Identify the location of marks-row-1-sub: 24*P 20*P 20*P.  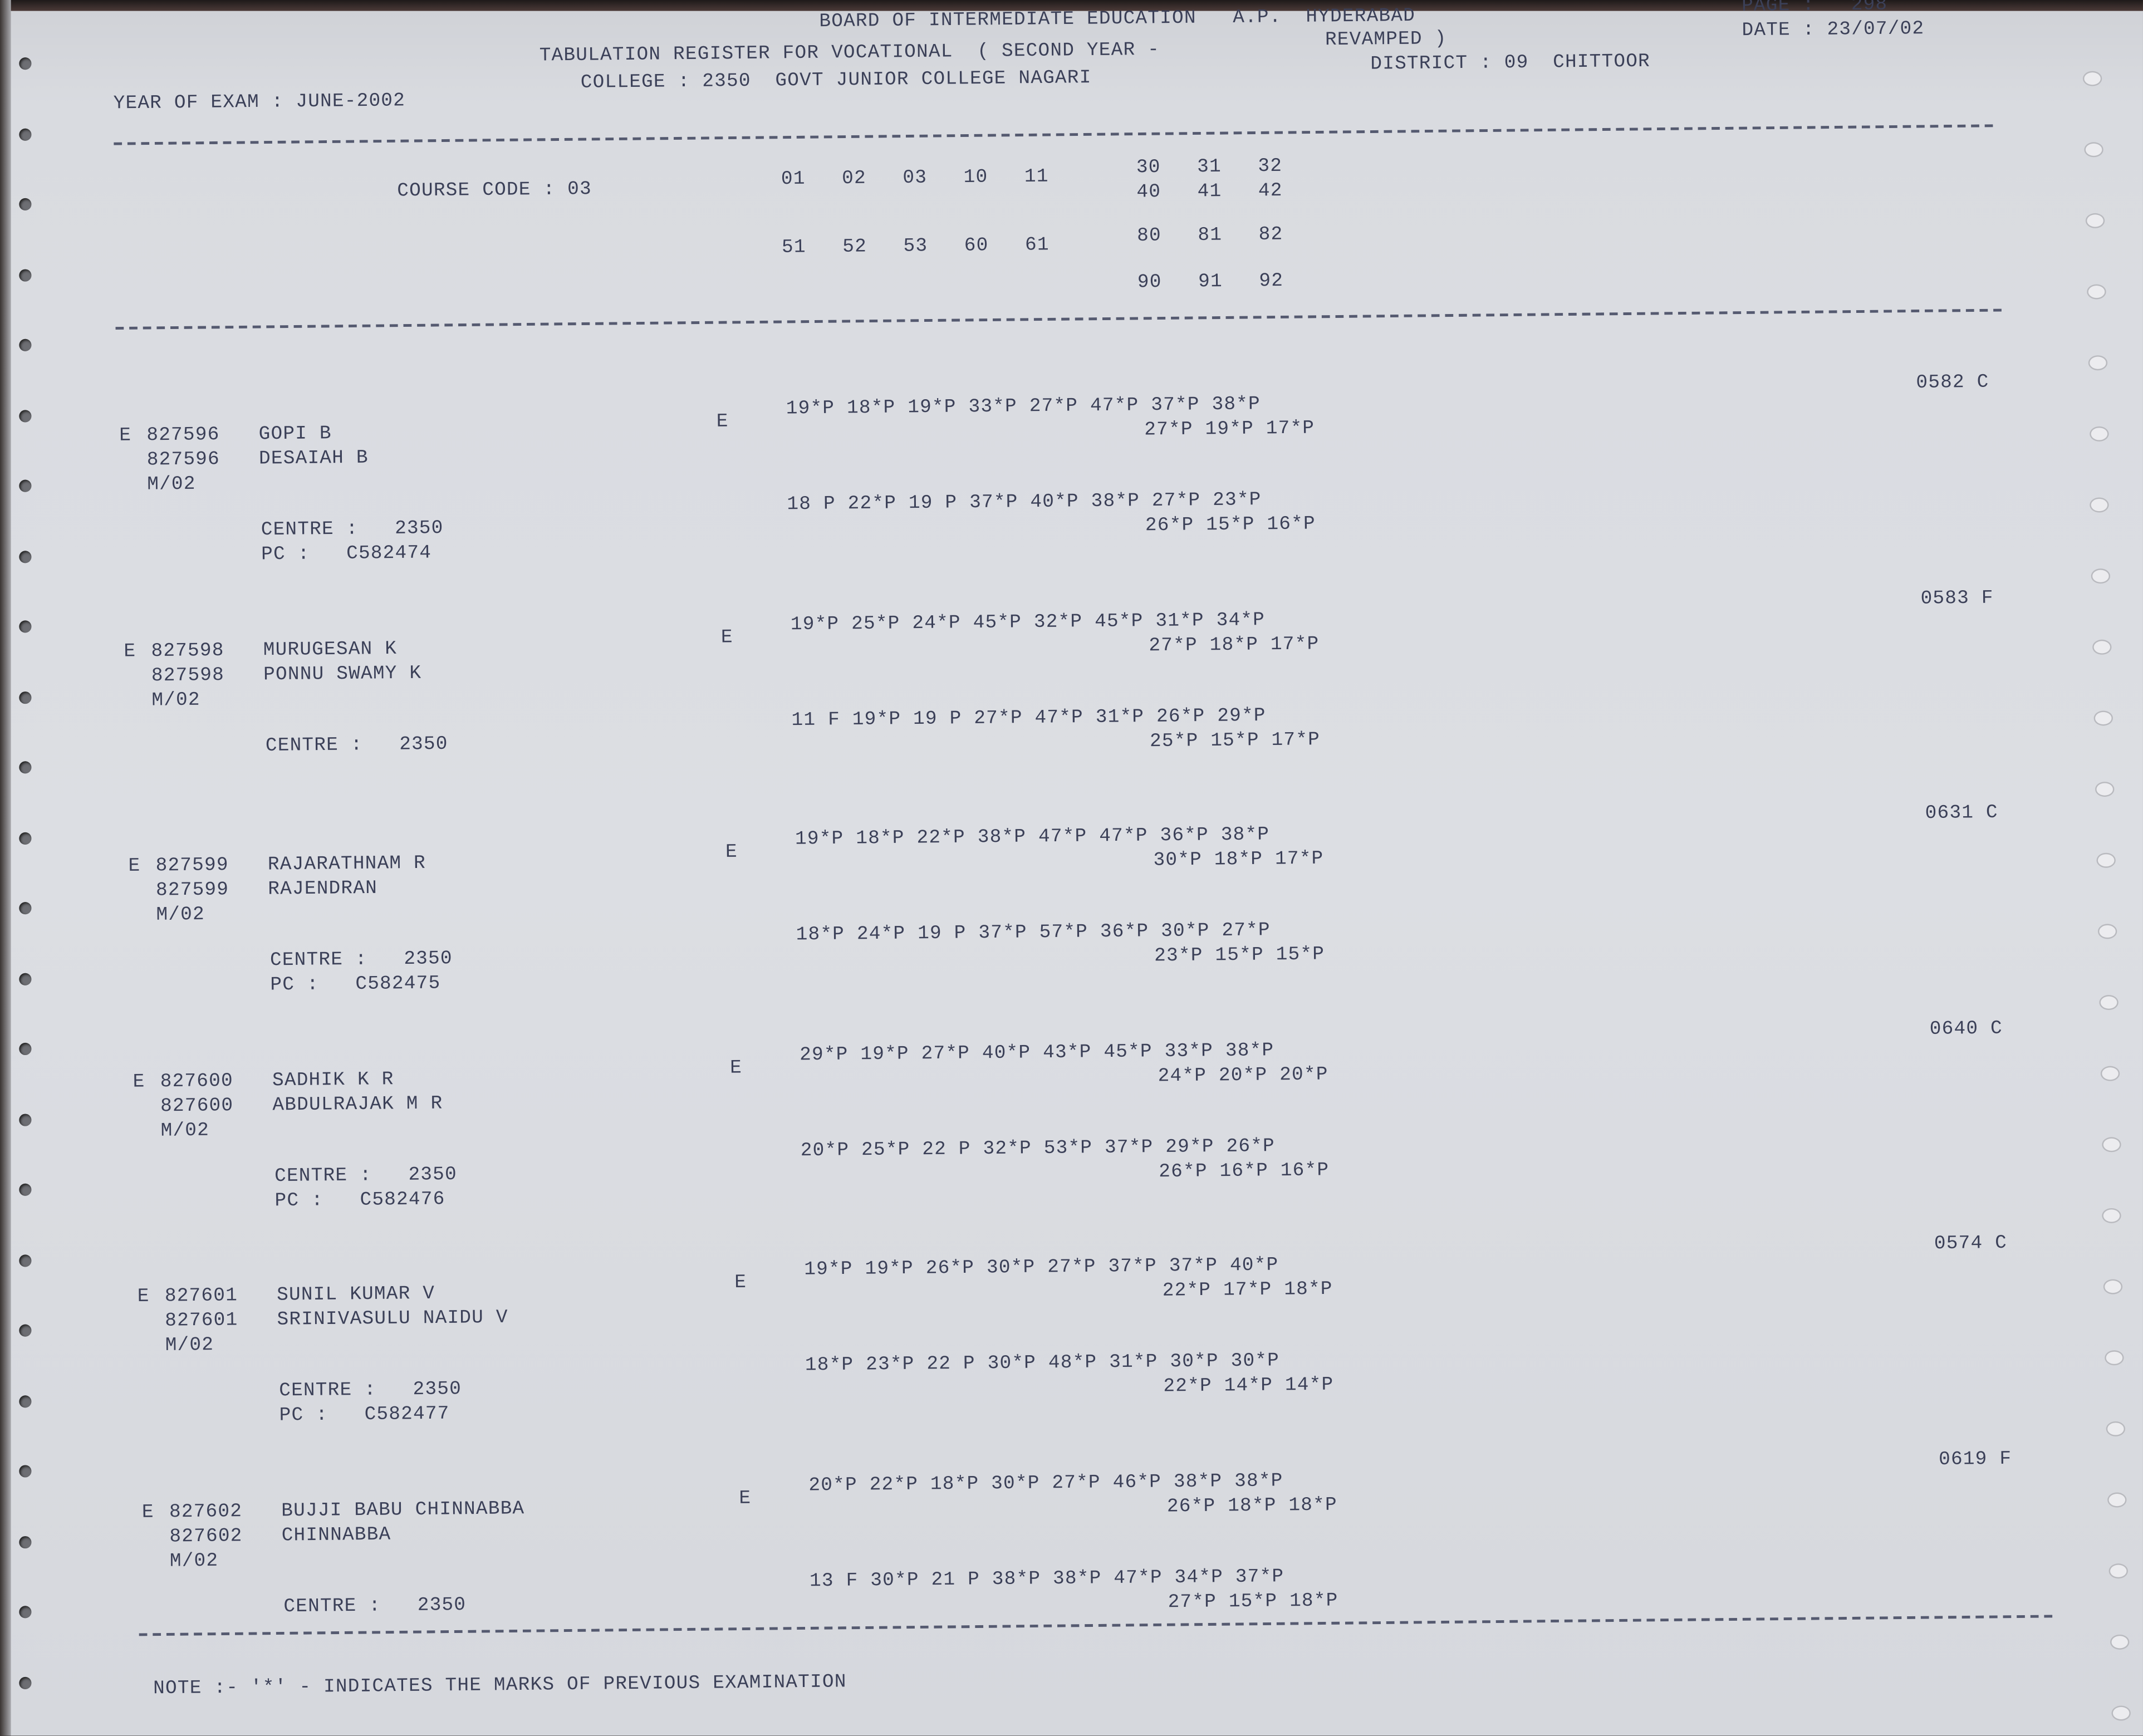
(1243, 1075).